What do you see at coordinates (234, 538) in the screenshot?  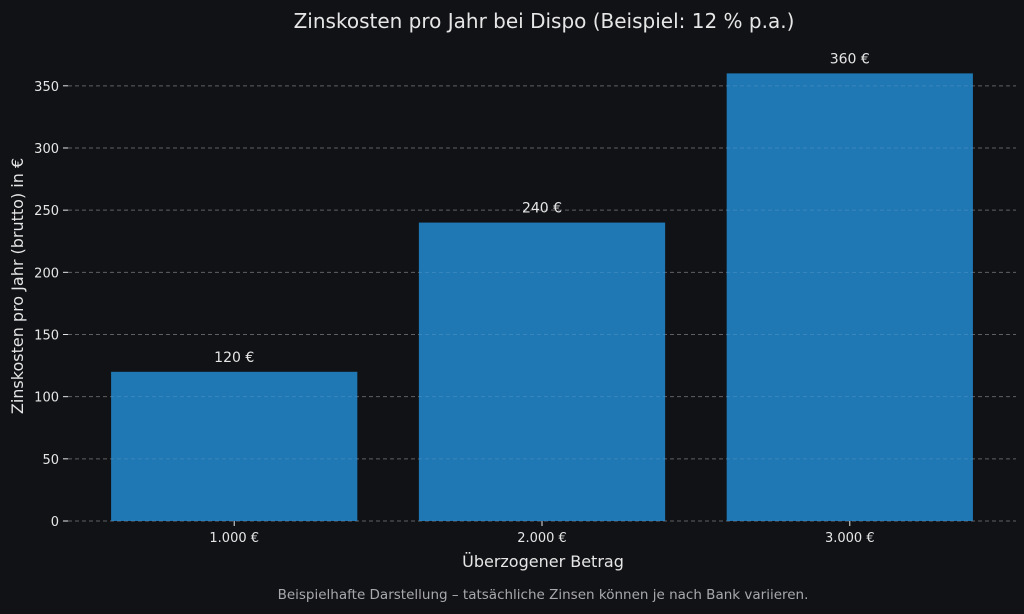 I see `x-tick-label: 1.000 €` at bounding box center [234, 538].